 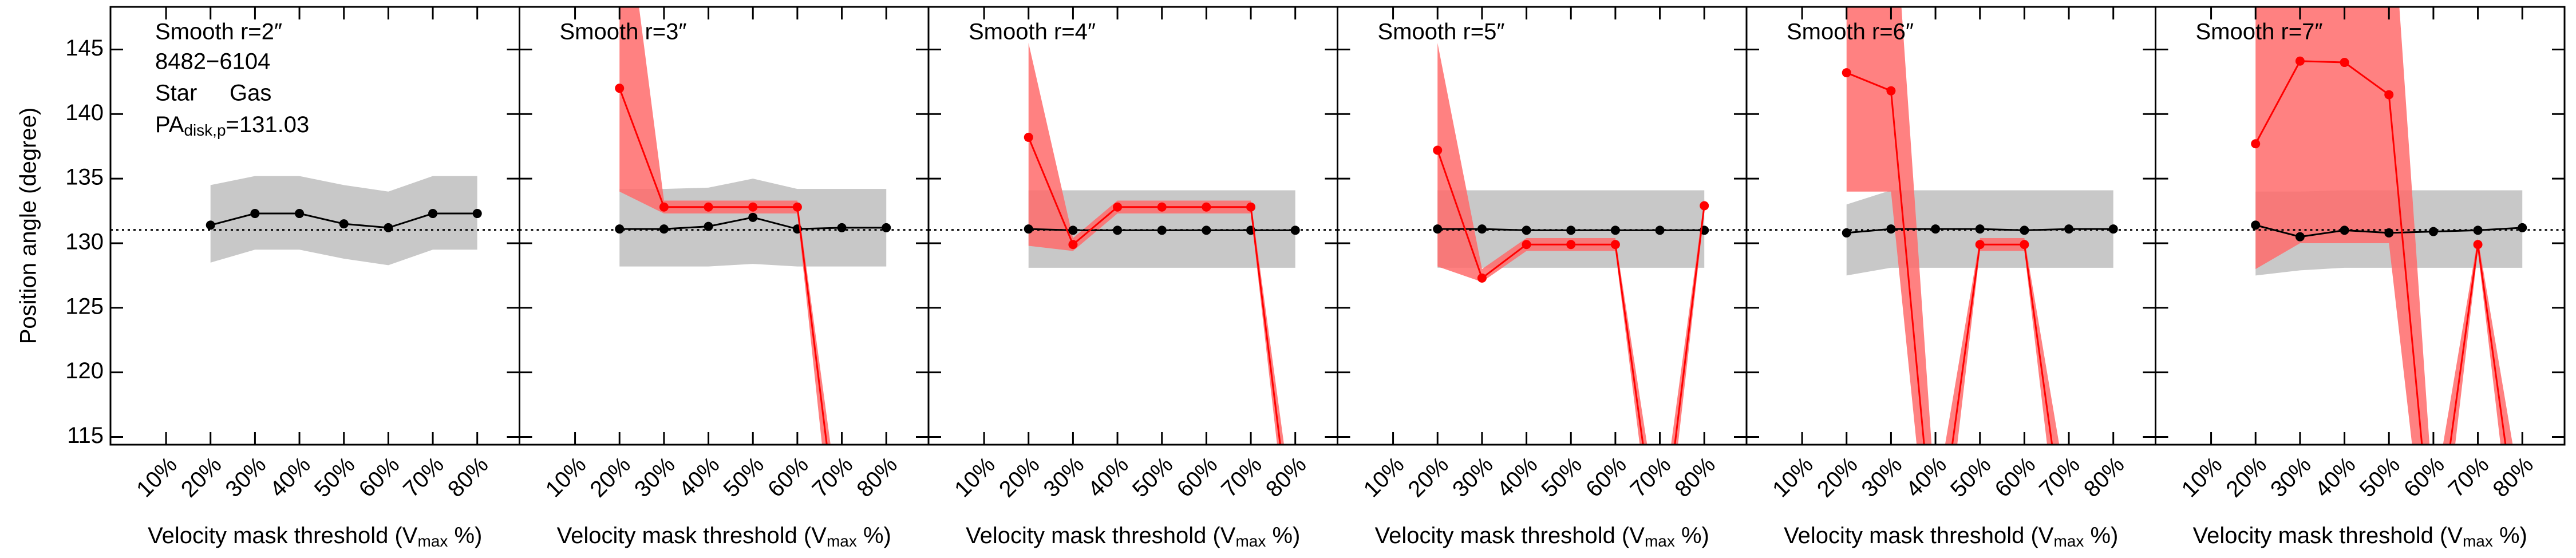 I want to click on legend-label: Gas, so click(x=250, y=93).